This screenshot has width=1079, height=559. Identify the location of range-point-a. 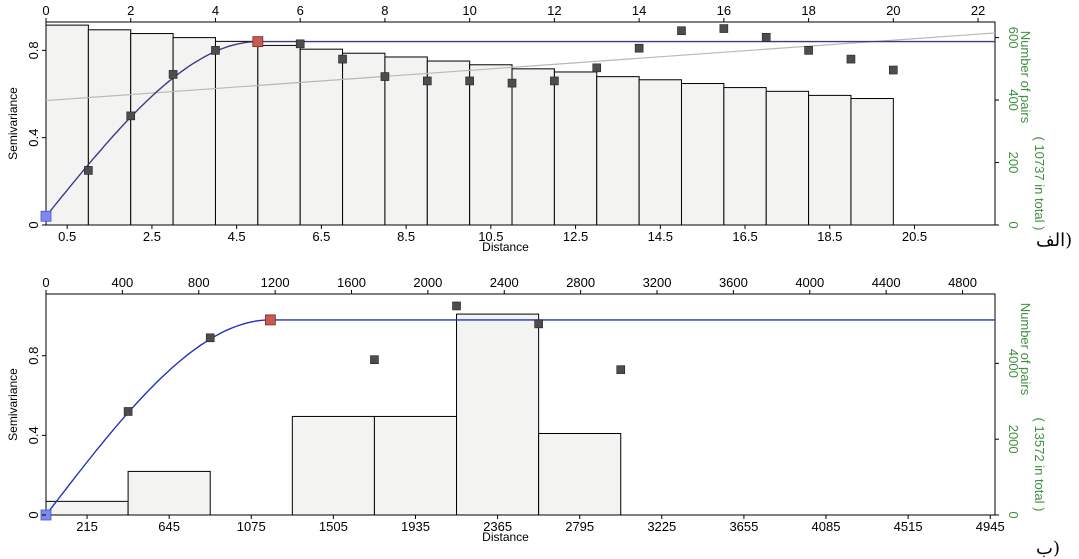
(258, 42).